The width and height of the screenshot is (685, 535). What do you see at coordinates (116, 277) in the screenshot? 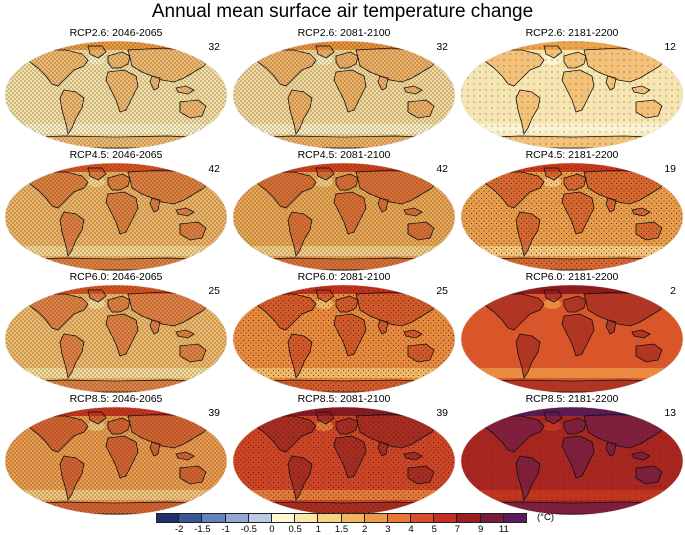
I see `panel-title: RCP6.0: 2046-2065` at bounding box center [116, 277].